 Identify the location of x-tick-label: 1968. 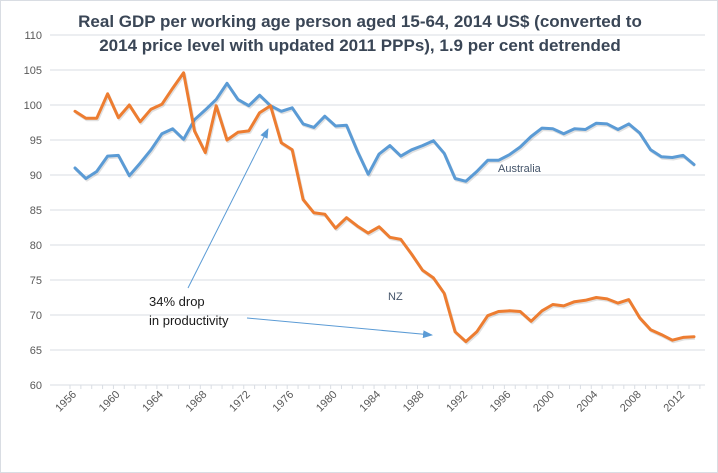
(197, 402).